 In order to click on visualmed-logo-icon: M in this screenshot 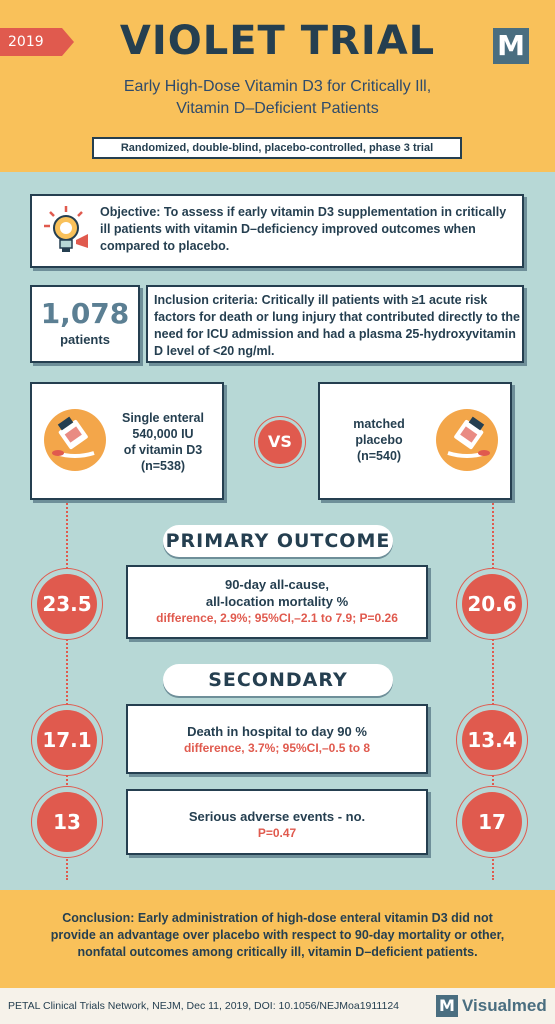, I will do `click(511, 46)`.